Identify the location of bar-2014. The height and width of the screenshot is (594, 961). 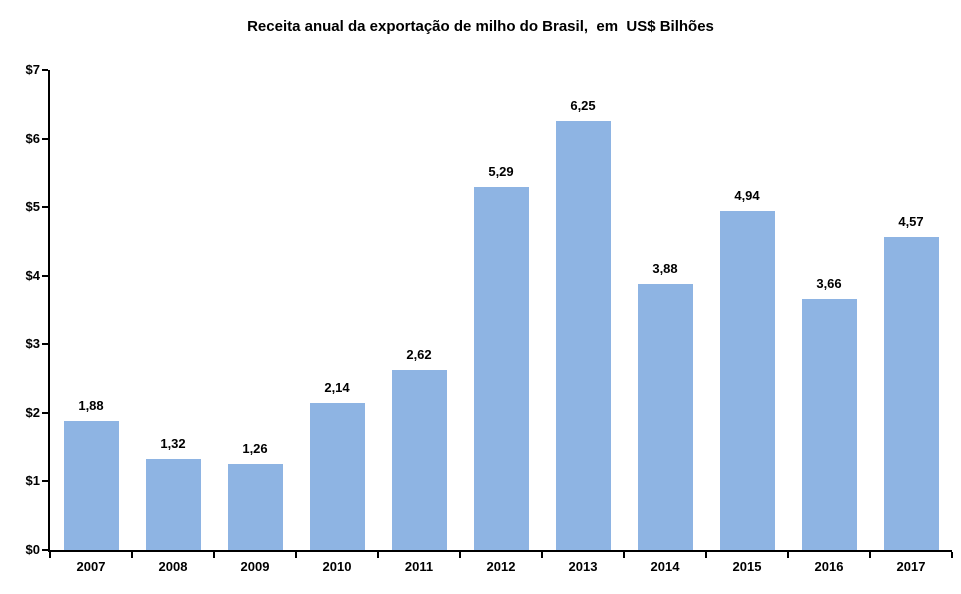
(665, 416).